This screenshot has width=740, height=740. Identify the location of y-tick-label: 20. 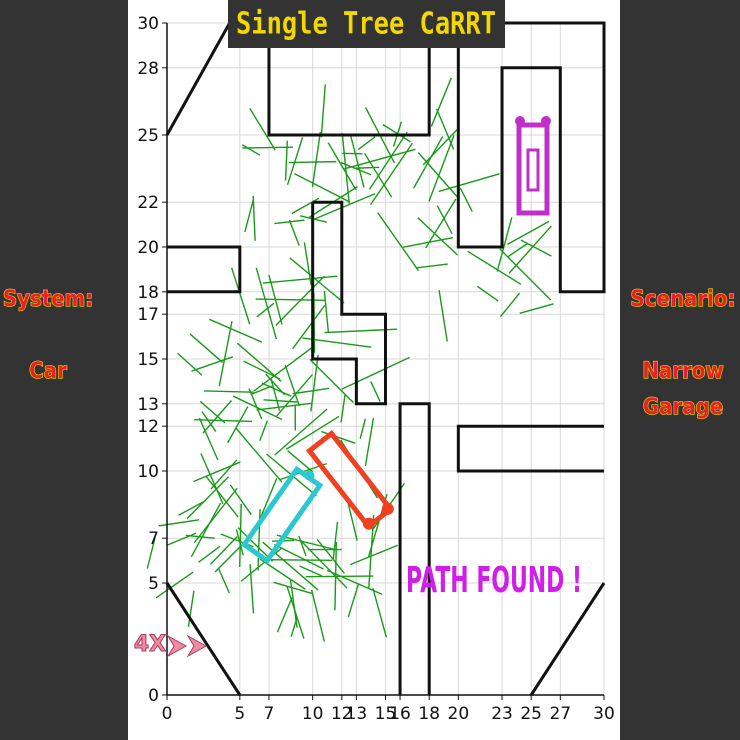
(148, 248).